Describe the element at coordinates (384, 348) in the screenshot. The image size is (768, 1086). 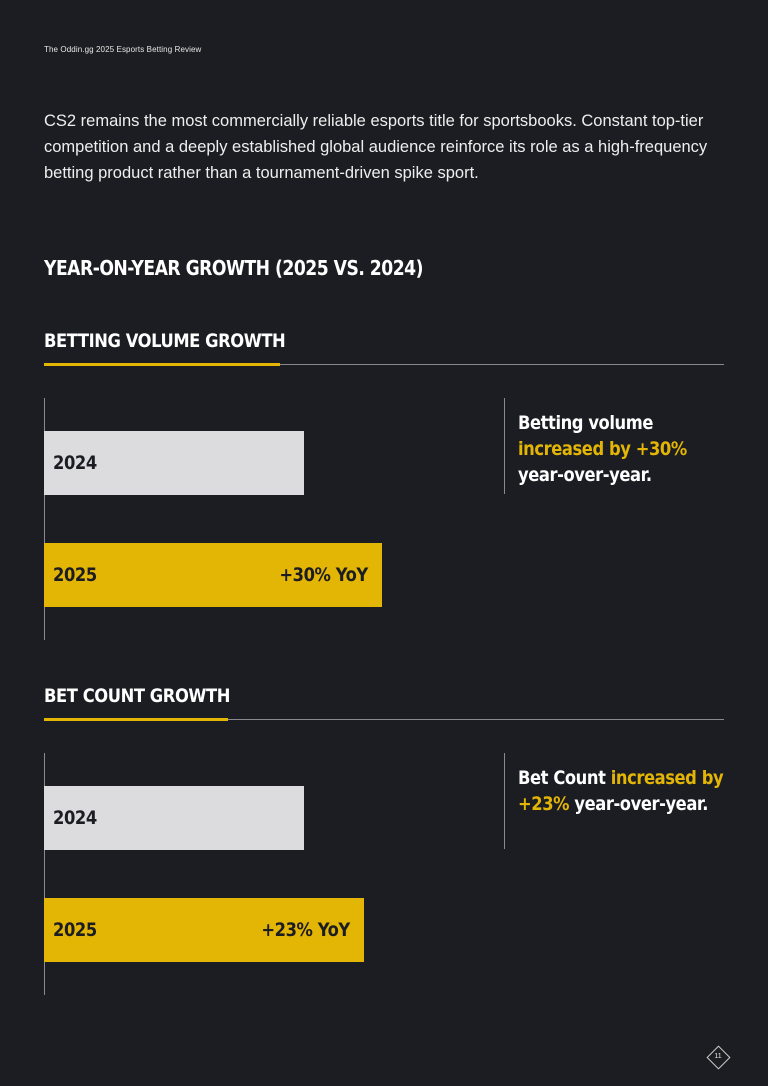
I see `betting-volume-heading: BETTING VOLUME GROWTH` at that location.